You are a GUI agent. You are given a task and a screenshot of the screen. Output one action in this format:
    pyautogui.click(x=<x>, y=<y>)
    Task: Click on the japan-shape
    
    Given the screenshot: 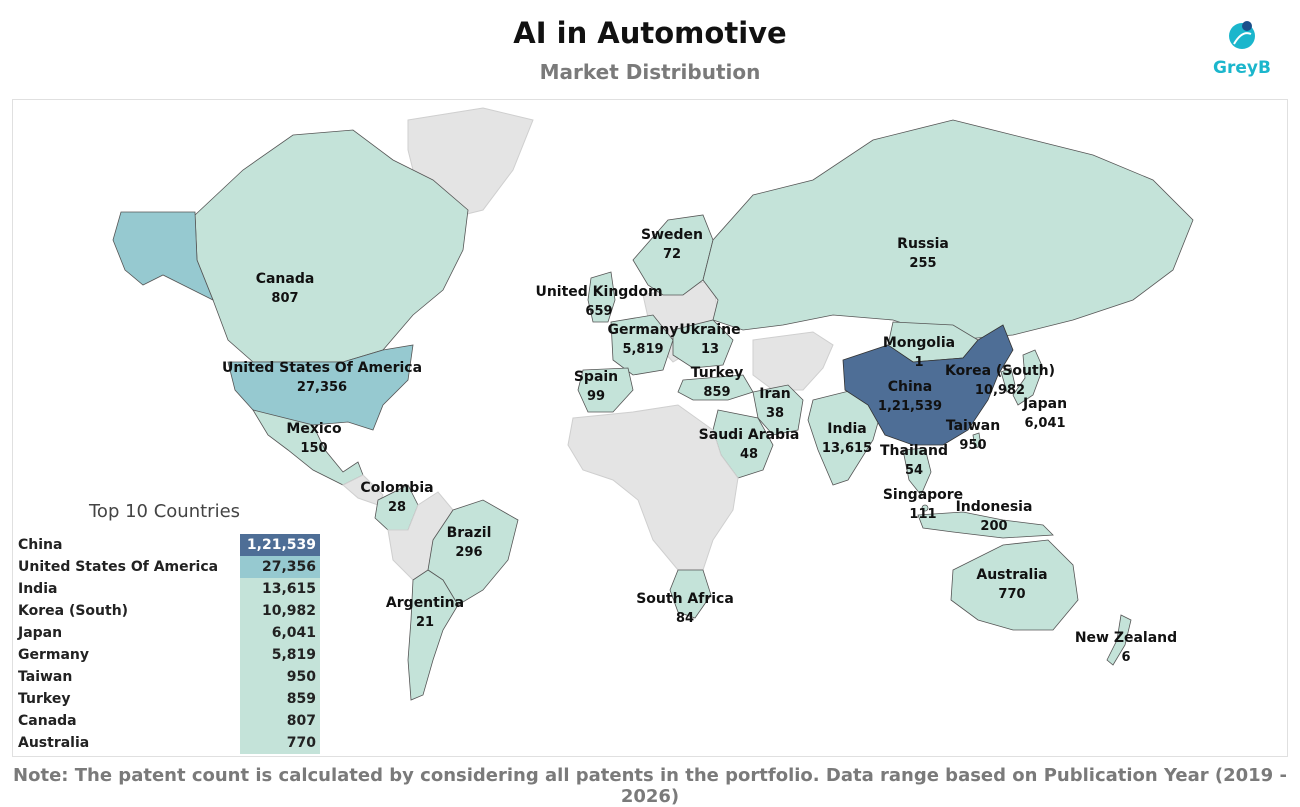 What is the action you would take?
    pyautogui.click(x=1028, y=377)
    